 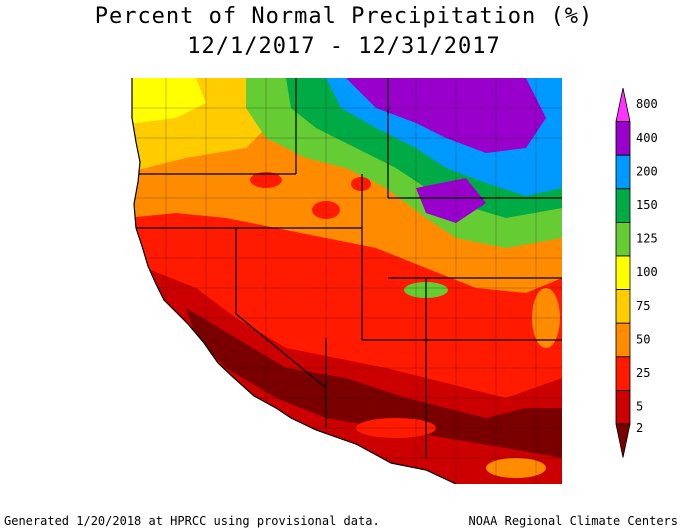 What do you see at coordinates (344, 46) in the screenshot?
I see `map-date-range: 12/1/2017 - 12/31/2017` at bounding box center [344, 46].